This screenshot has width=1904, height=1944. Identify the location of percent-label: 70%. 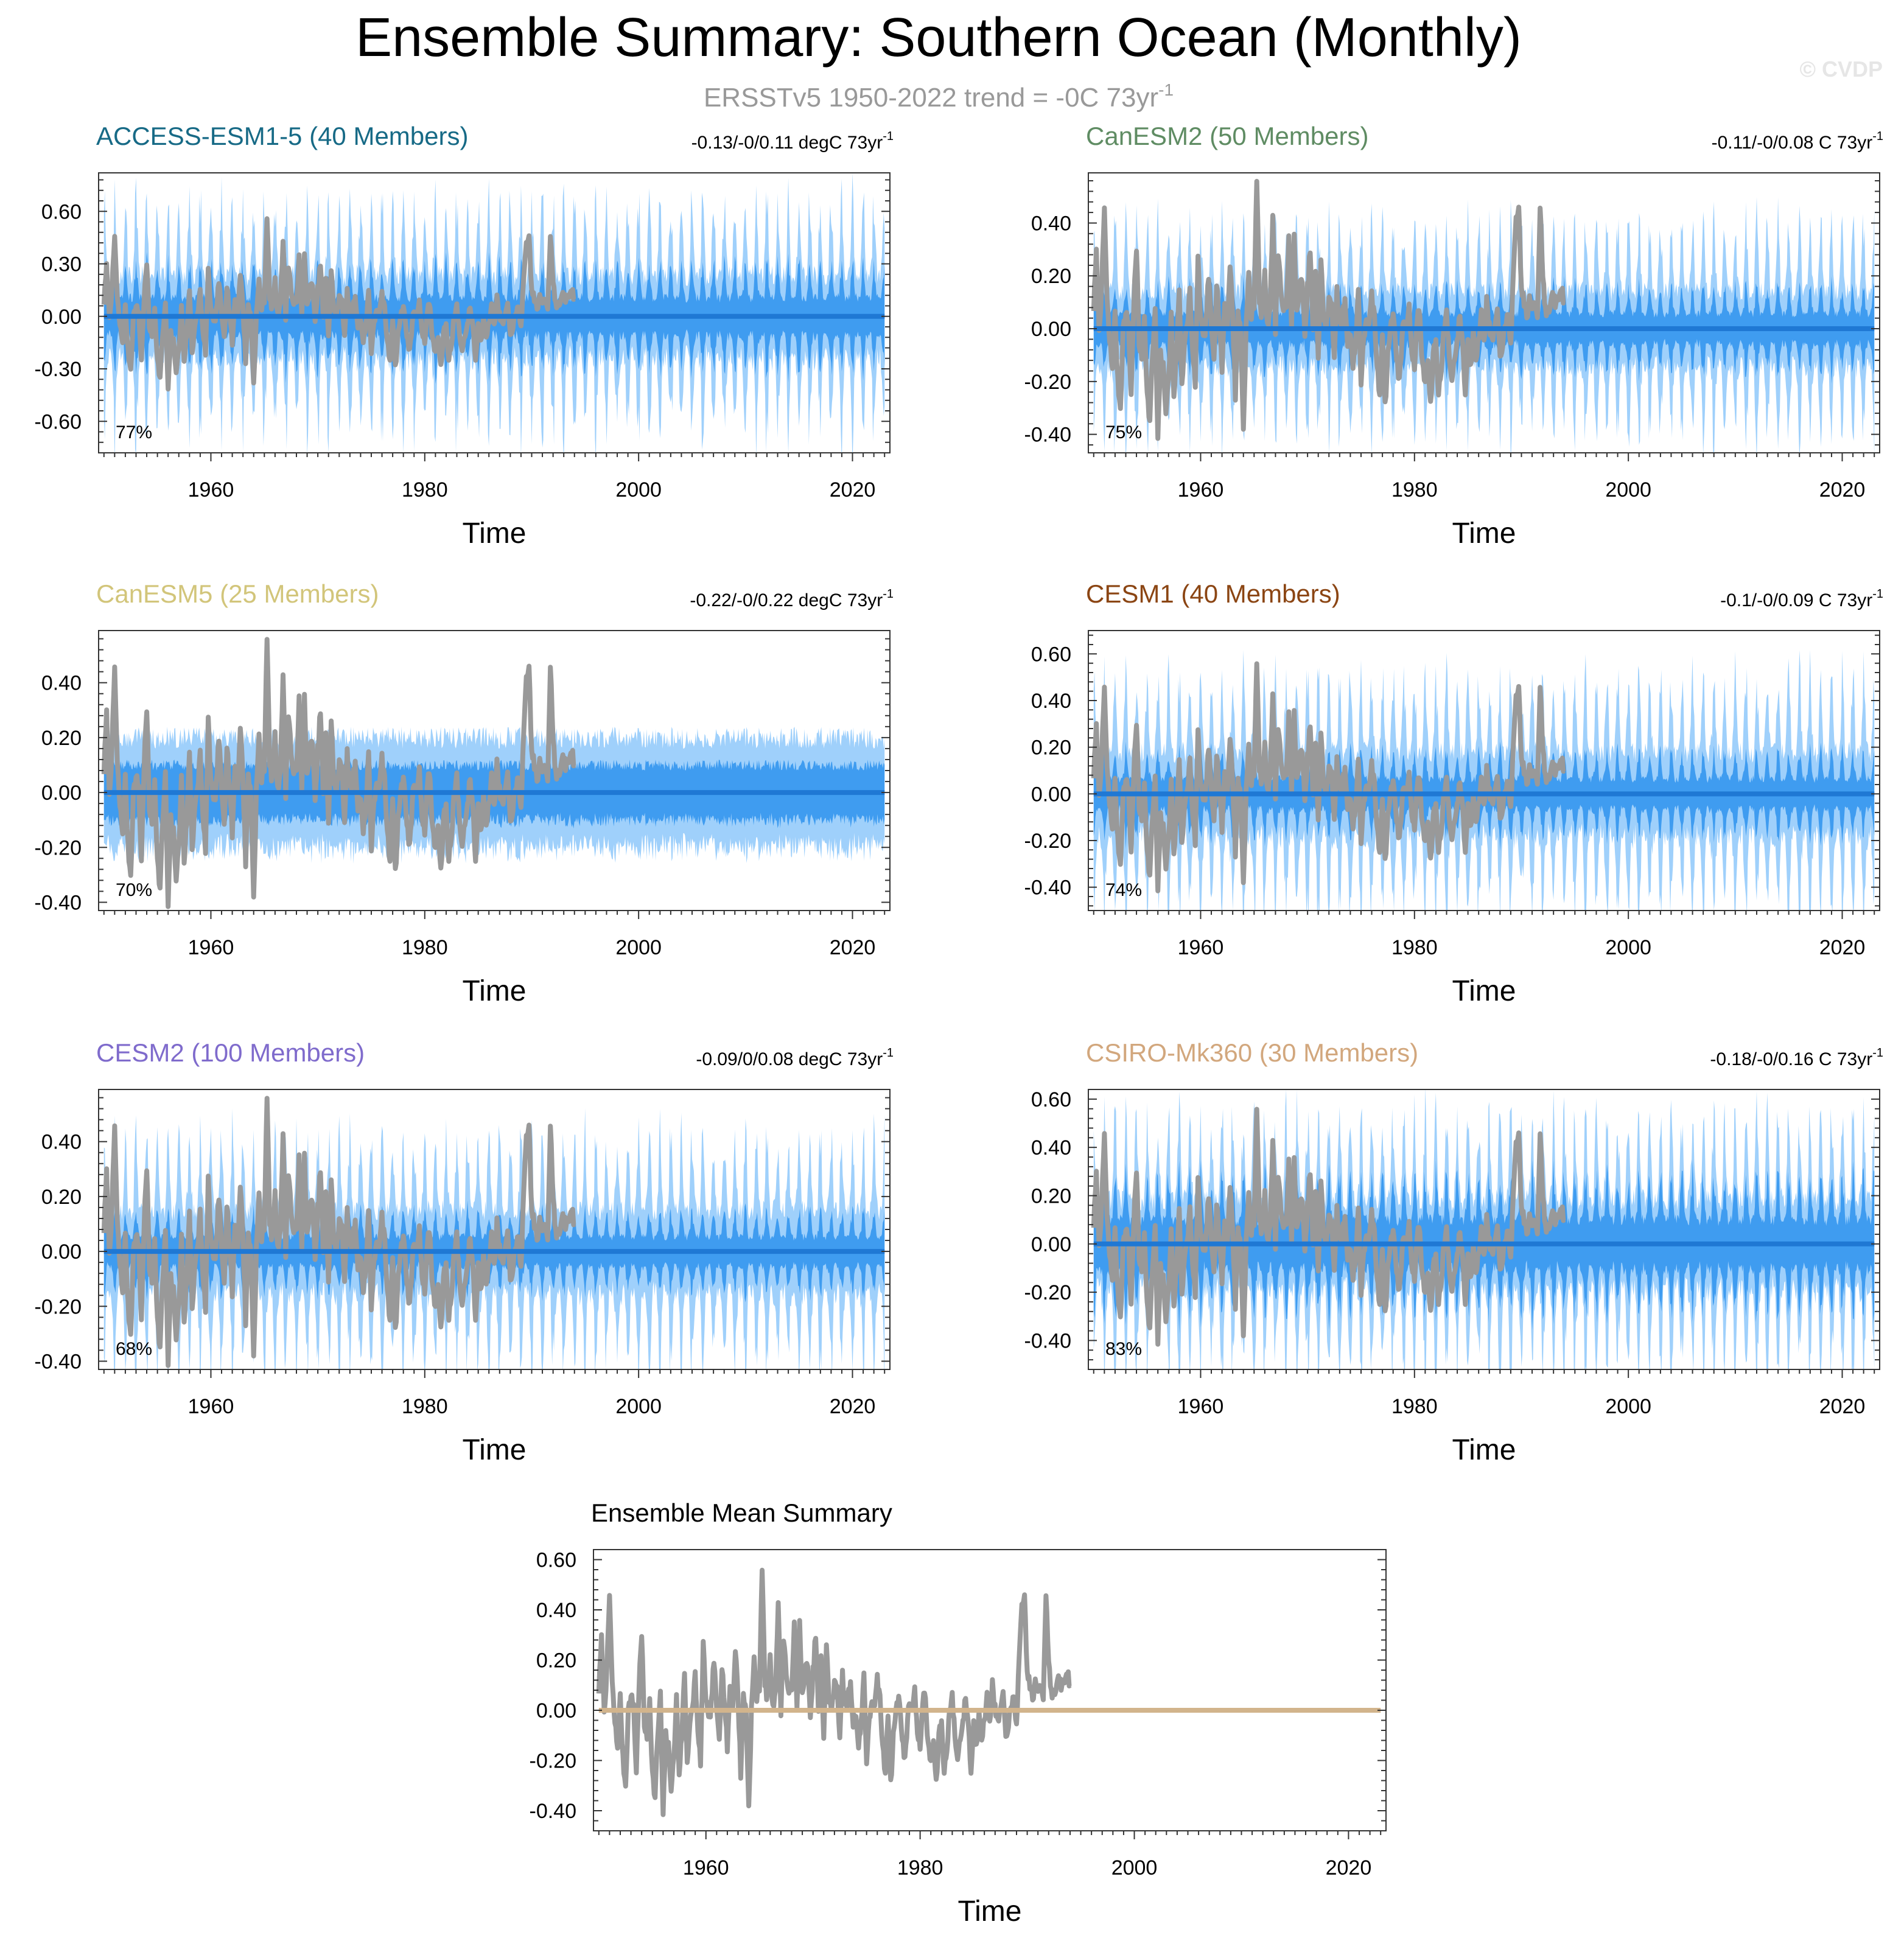
(134, 890).